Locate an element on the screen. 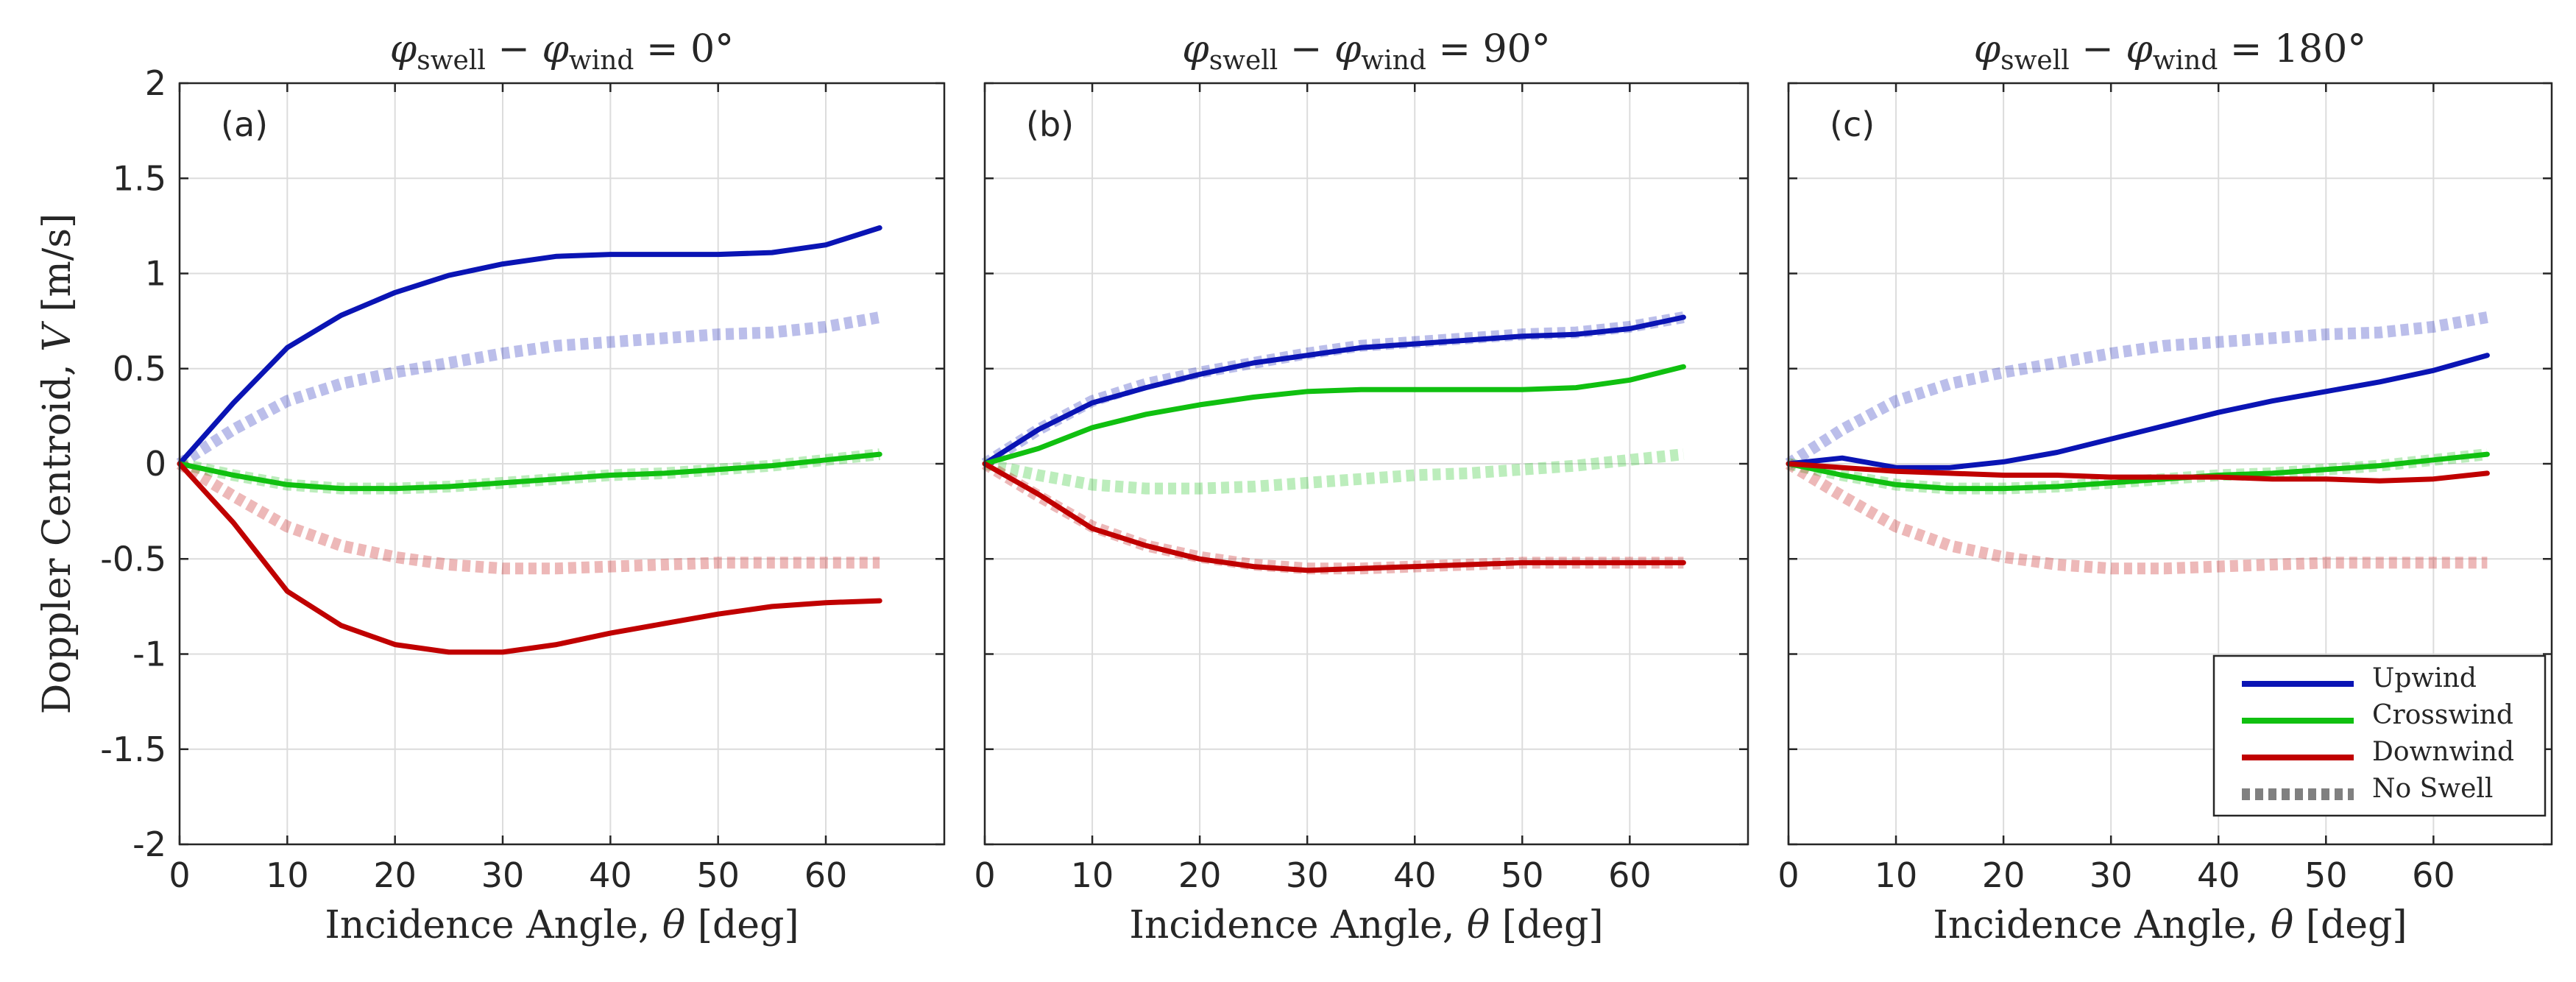 The width and height of the screenshot is (2576, 982). y-axis-label-main: Doppler Centroid, is located at coordinates (57, 533).